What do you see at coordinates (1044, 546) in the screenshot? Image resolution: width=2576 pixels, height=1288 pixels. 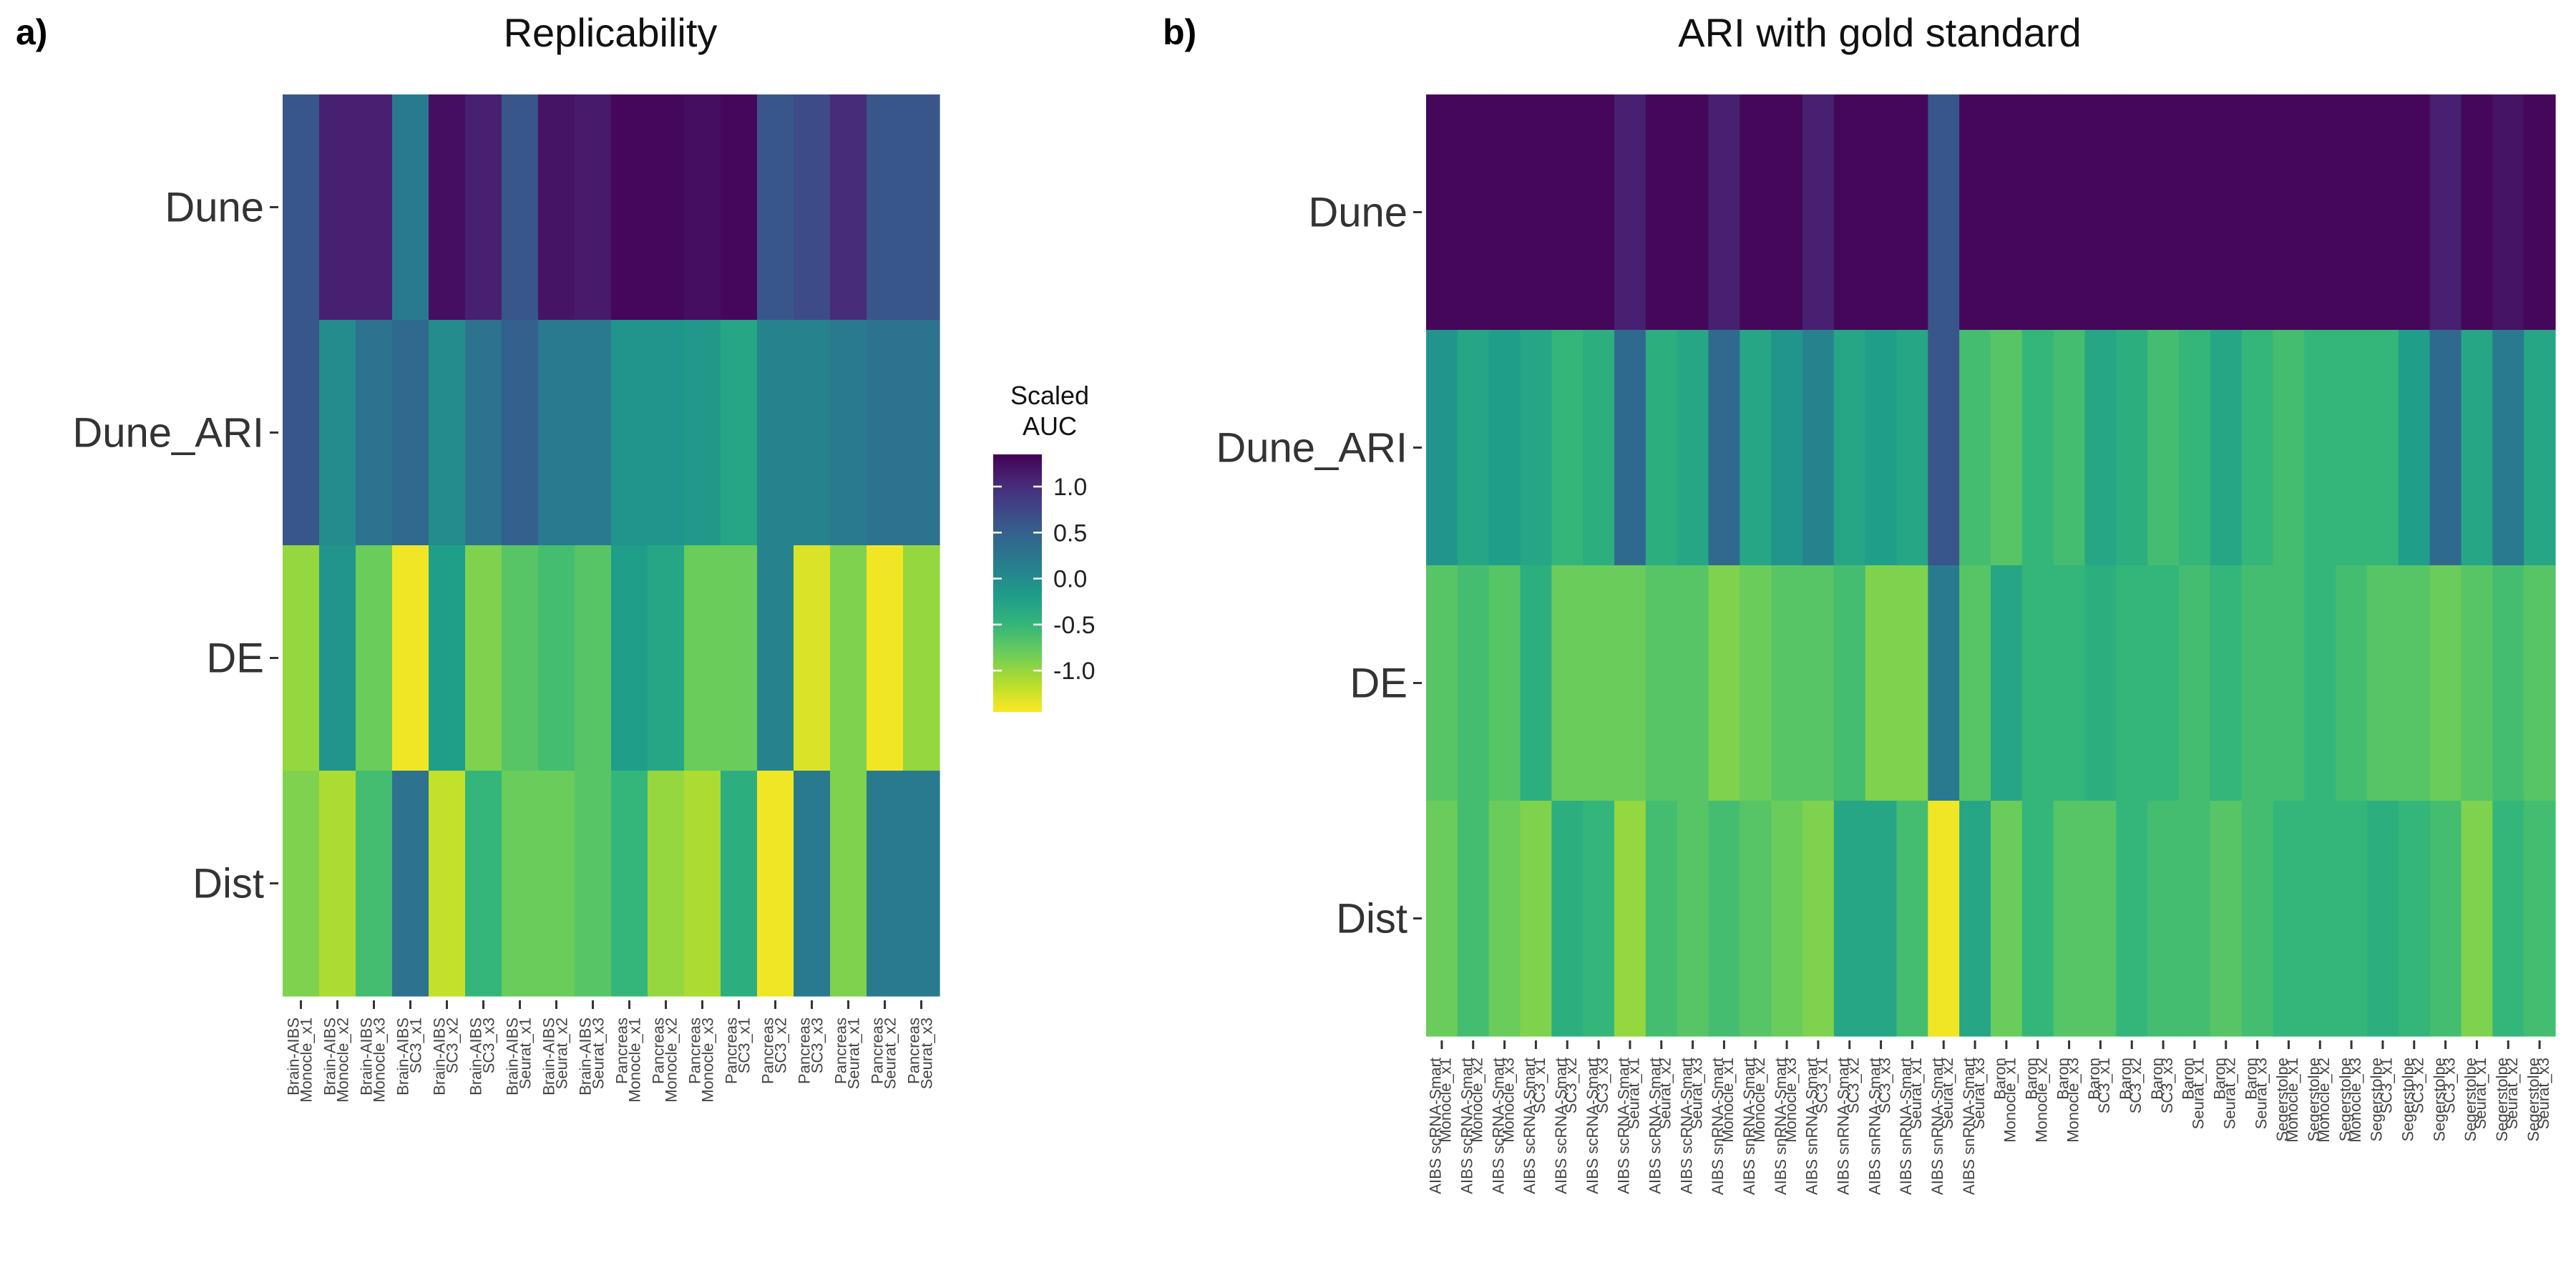 I see `colorbar-legend: Scaled AUC 1.0 0.5 0.0 -0.5 -1.0` at bounding box center [1044, 546].